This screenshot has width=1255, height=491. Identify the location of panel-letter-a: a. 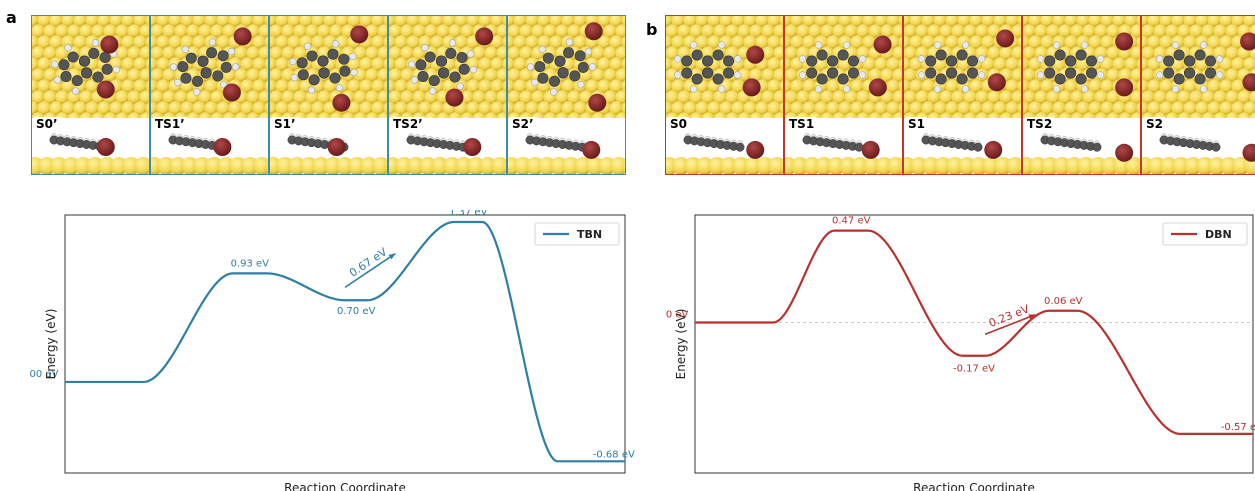
(11, 17).